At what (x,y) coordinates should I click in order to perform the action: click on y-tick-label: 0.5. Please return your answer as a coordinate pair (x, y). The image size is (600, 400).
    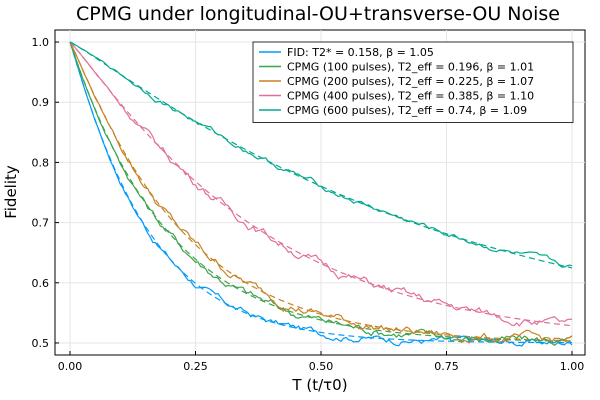
    Looking at the image, I should click on (41, 343).